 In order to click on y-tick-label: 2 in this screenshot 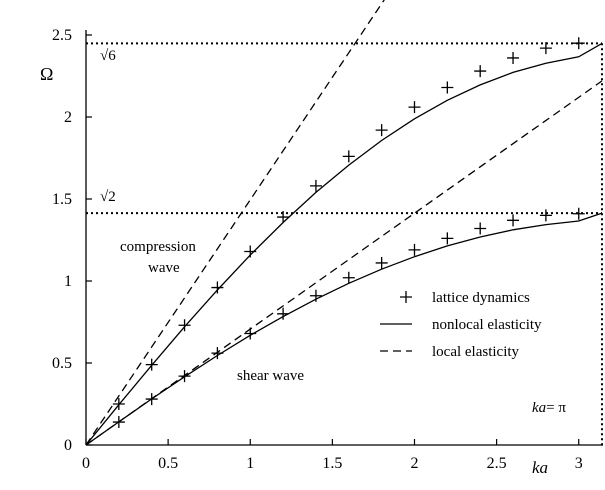, I will do `click(68, 117)`.